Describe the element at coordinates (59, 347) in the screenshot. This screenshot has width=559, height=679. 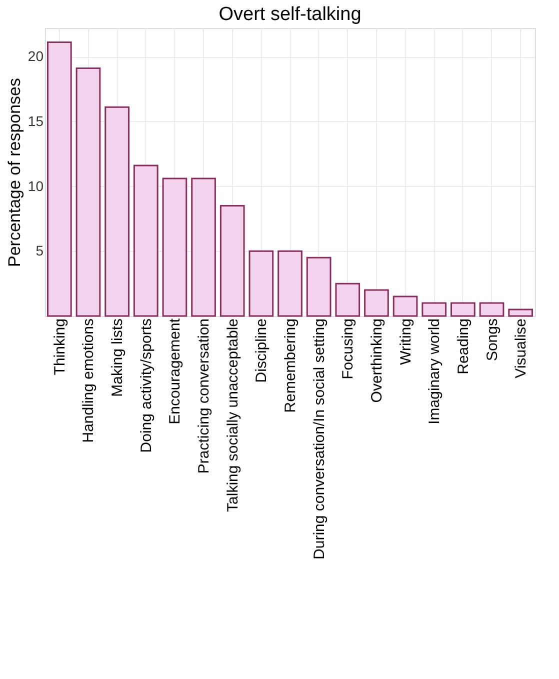
I see `x-tick-label: Thinking` at that location.